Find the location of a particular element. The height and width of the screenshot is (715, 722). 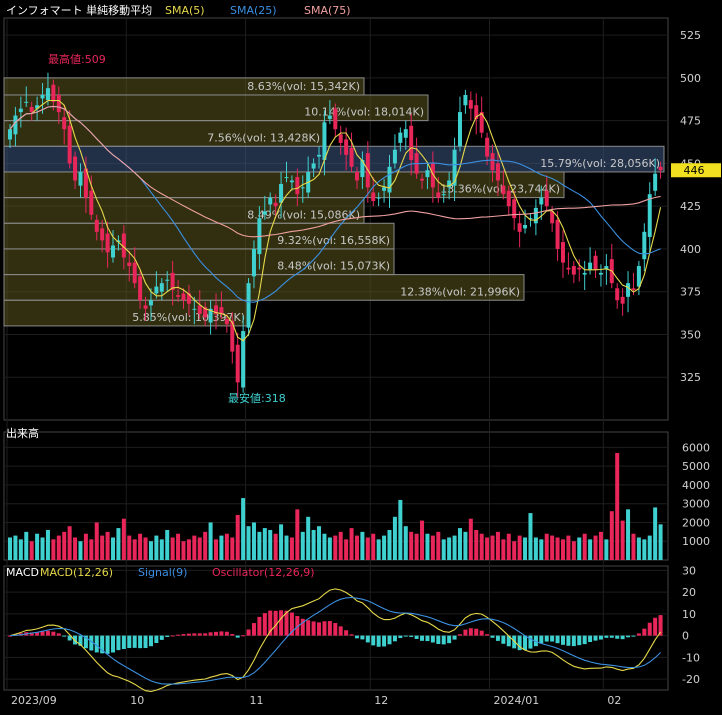

price-tick-label: 375 is located at coordinates (690, 292).